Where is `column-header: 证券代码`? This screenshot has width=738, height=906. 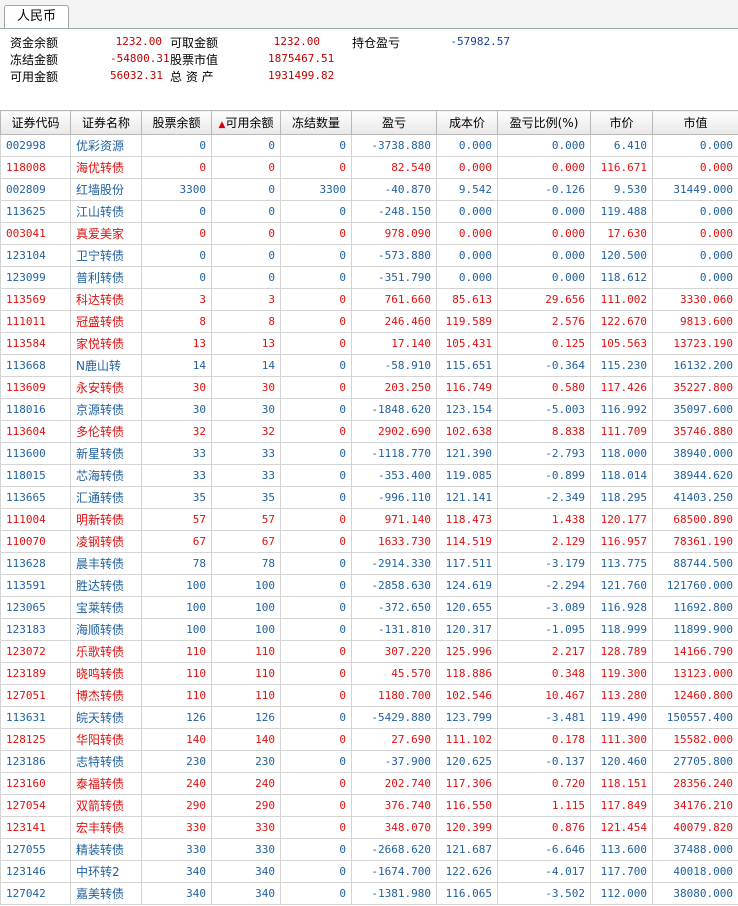
column-header: 证券代码 is located at coordinates (35, 122).